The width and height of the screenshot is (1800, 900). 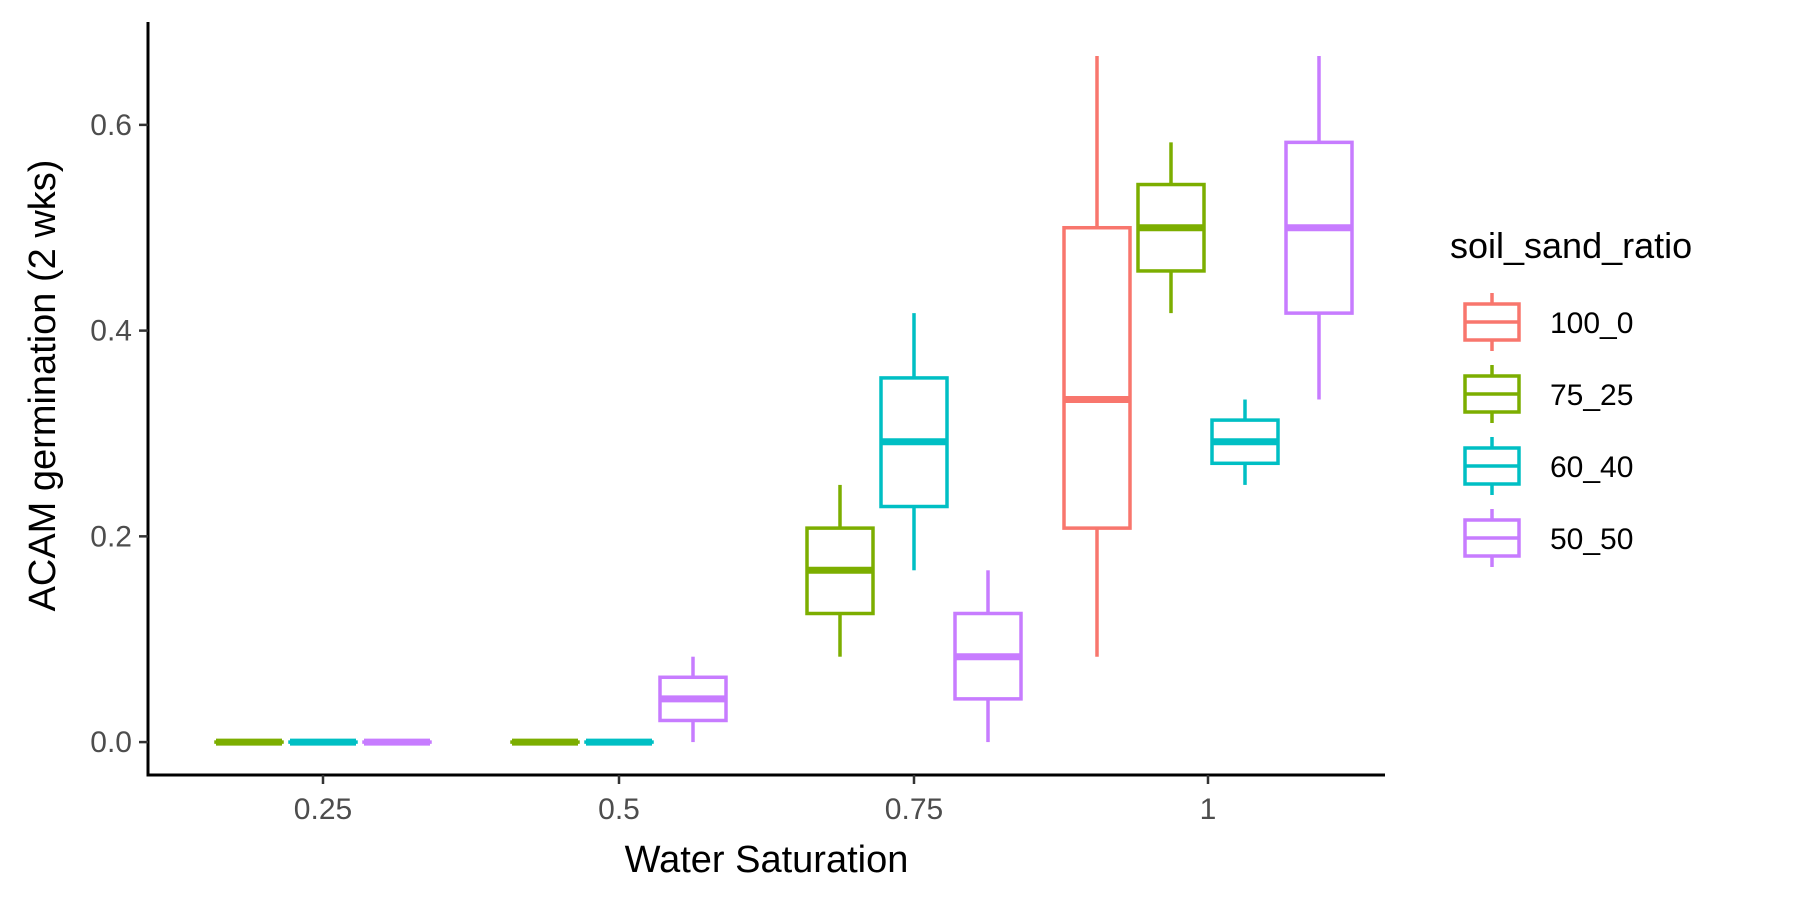 What do you see at coordinates (914, 442) in the screenshot?
I see `box-60_40-0.75` at bounding box center [914, 442].